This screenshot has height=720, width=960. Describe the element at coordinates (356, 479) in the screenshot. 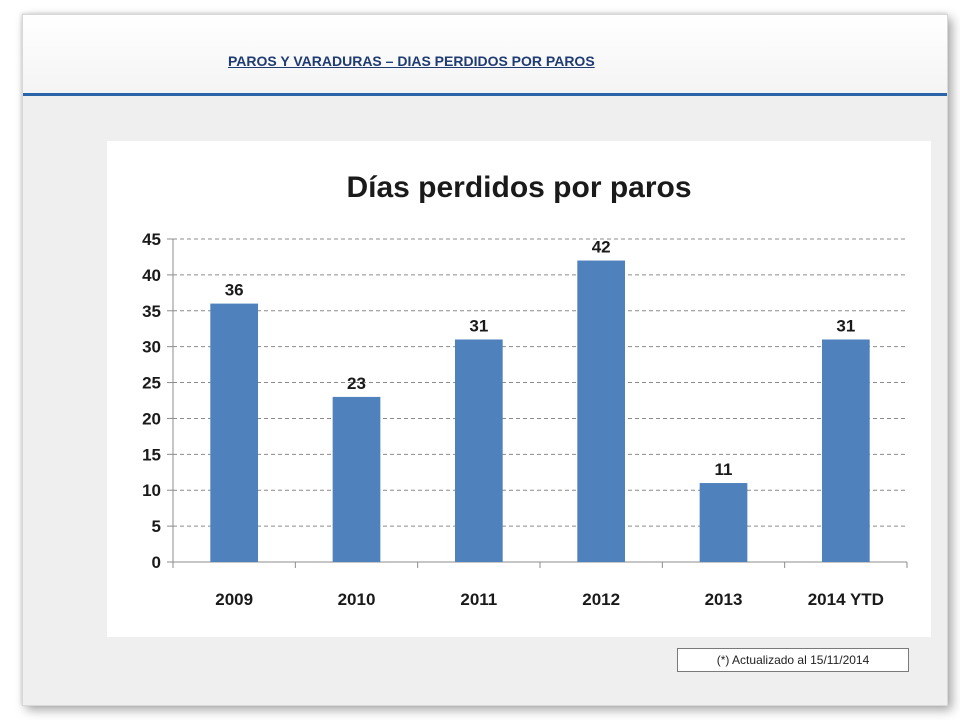

I see `bar-2010` at that location.